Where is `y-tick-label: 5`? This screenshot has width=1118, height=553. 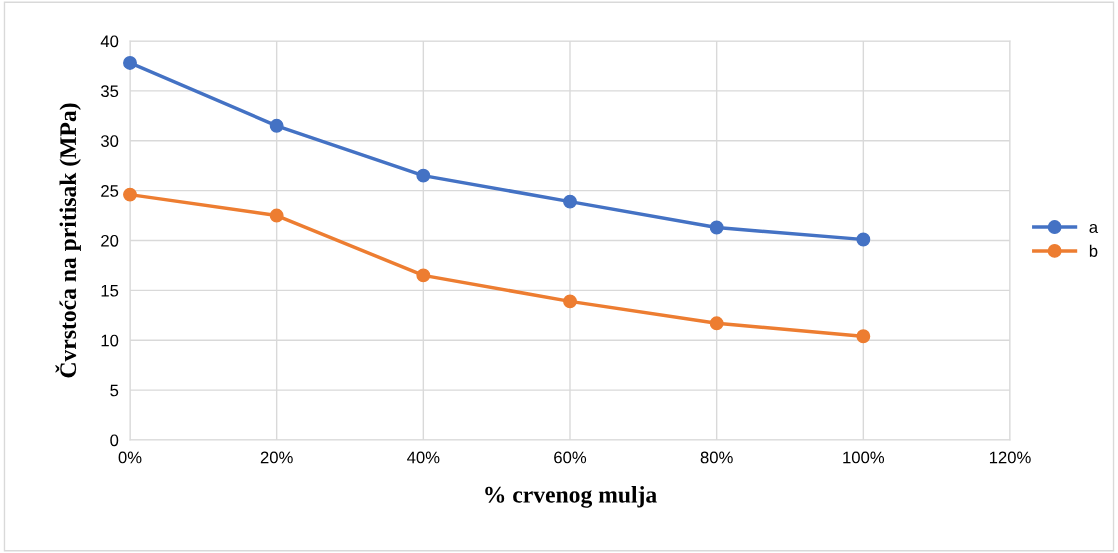 y-tick-label: 5 is located at coordinates (114, 390).